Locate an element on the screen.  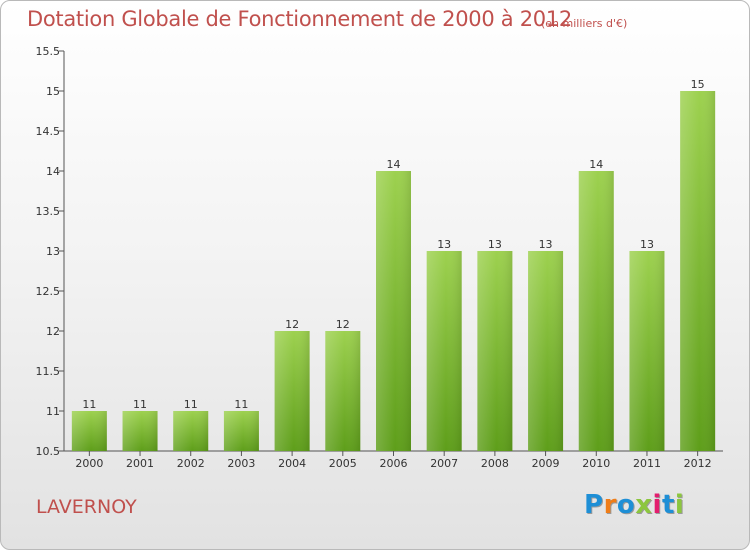
x-tick-label: 2000 is located at coordinates (89, 463).